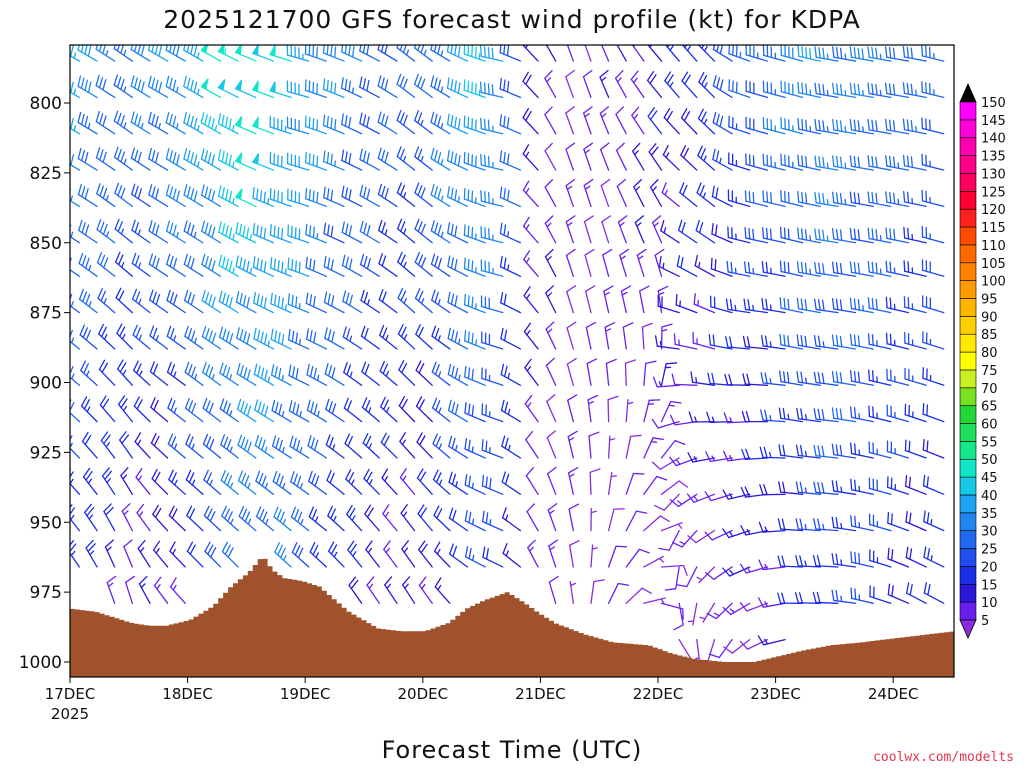 The image size is (1024, 768). What do you see at coordinates (993, 282) in the screenshot?
I see `color-bar-label: 100` at bounding box center [993, 282].